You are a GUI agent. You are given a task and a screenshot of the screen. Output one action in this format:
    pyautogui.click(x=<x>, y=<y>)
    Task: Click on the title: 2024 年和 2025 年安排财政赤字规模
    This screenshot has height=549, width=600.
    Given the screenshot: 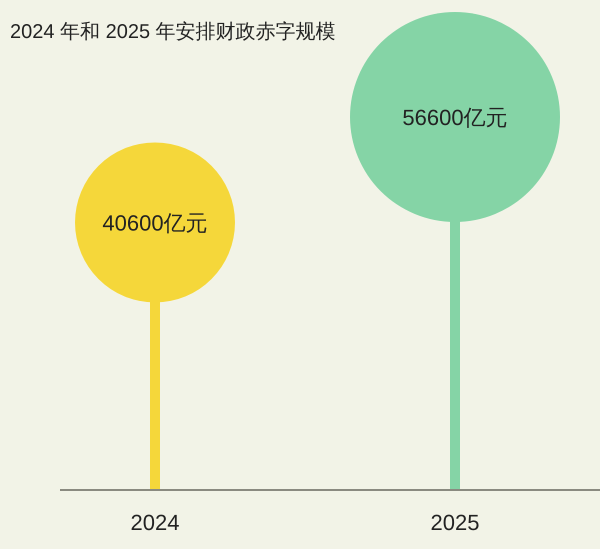 What is the action you would take?
    pyautogui.click(x=173, y=32)
    